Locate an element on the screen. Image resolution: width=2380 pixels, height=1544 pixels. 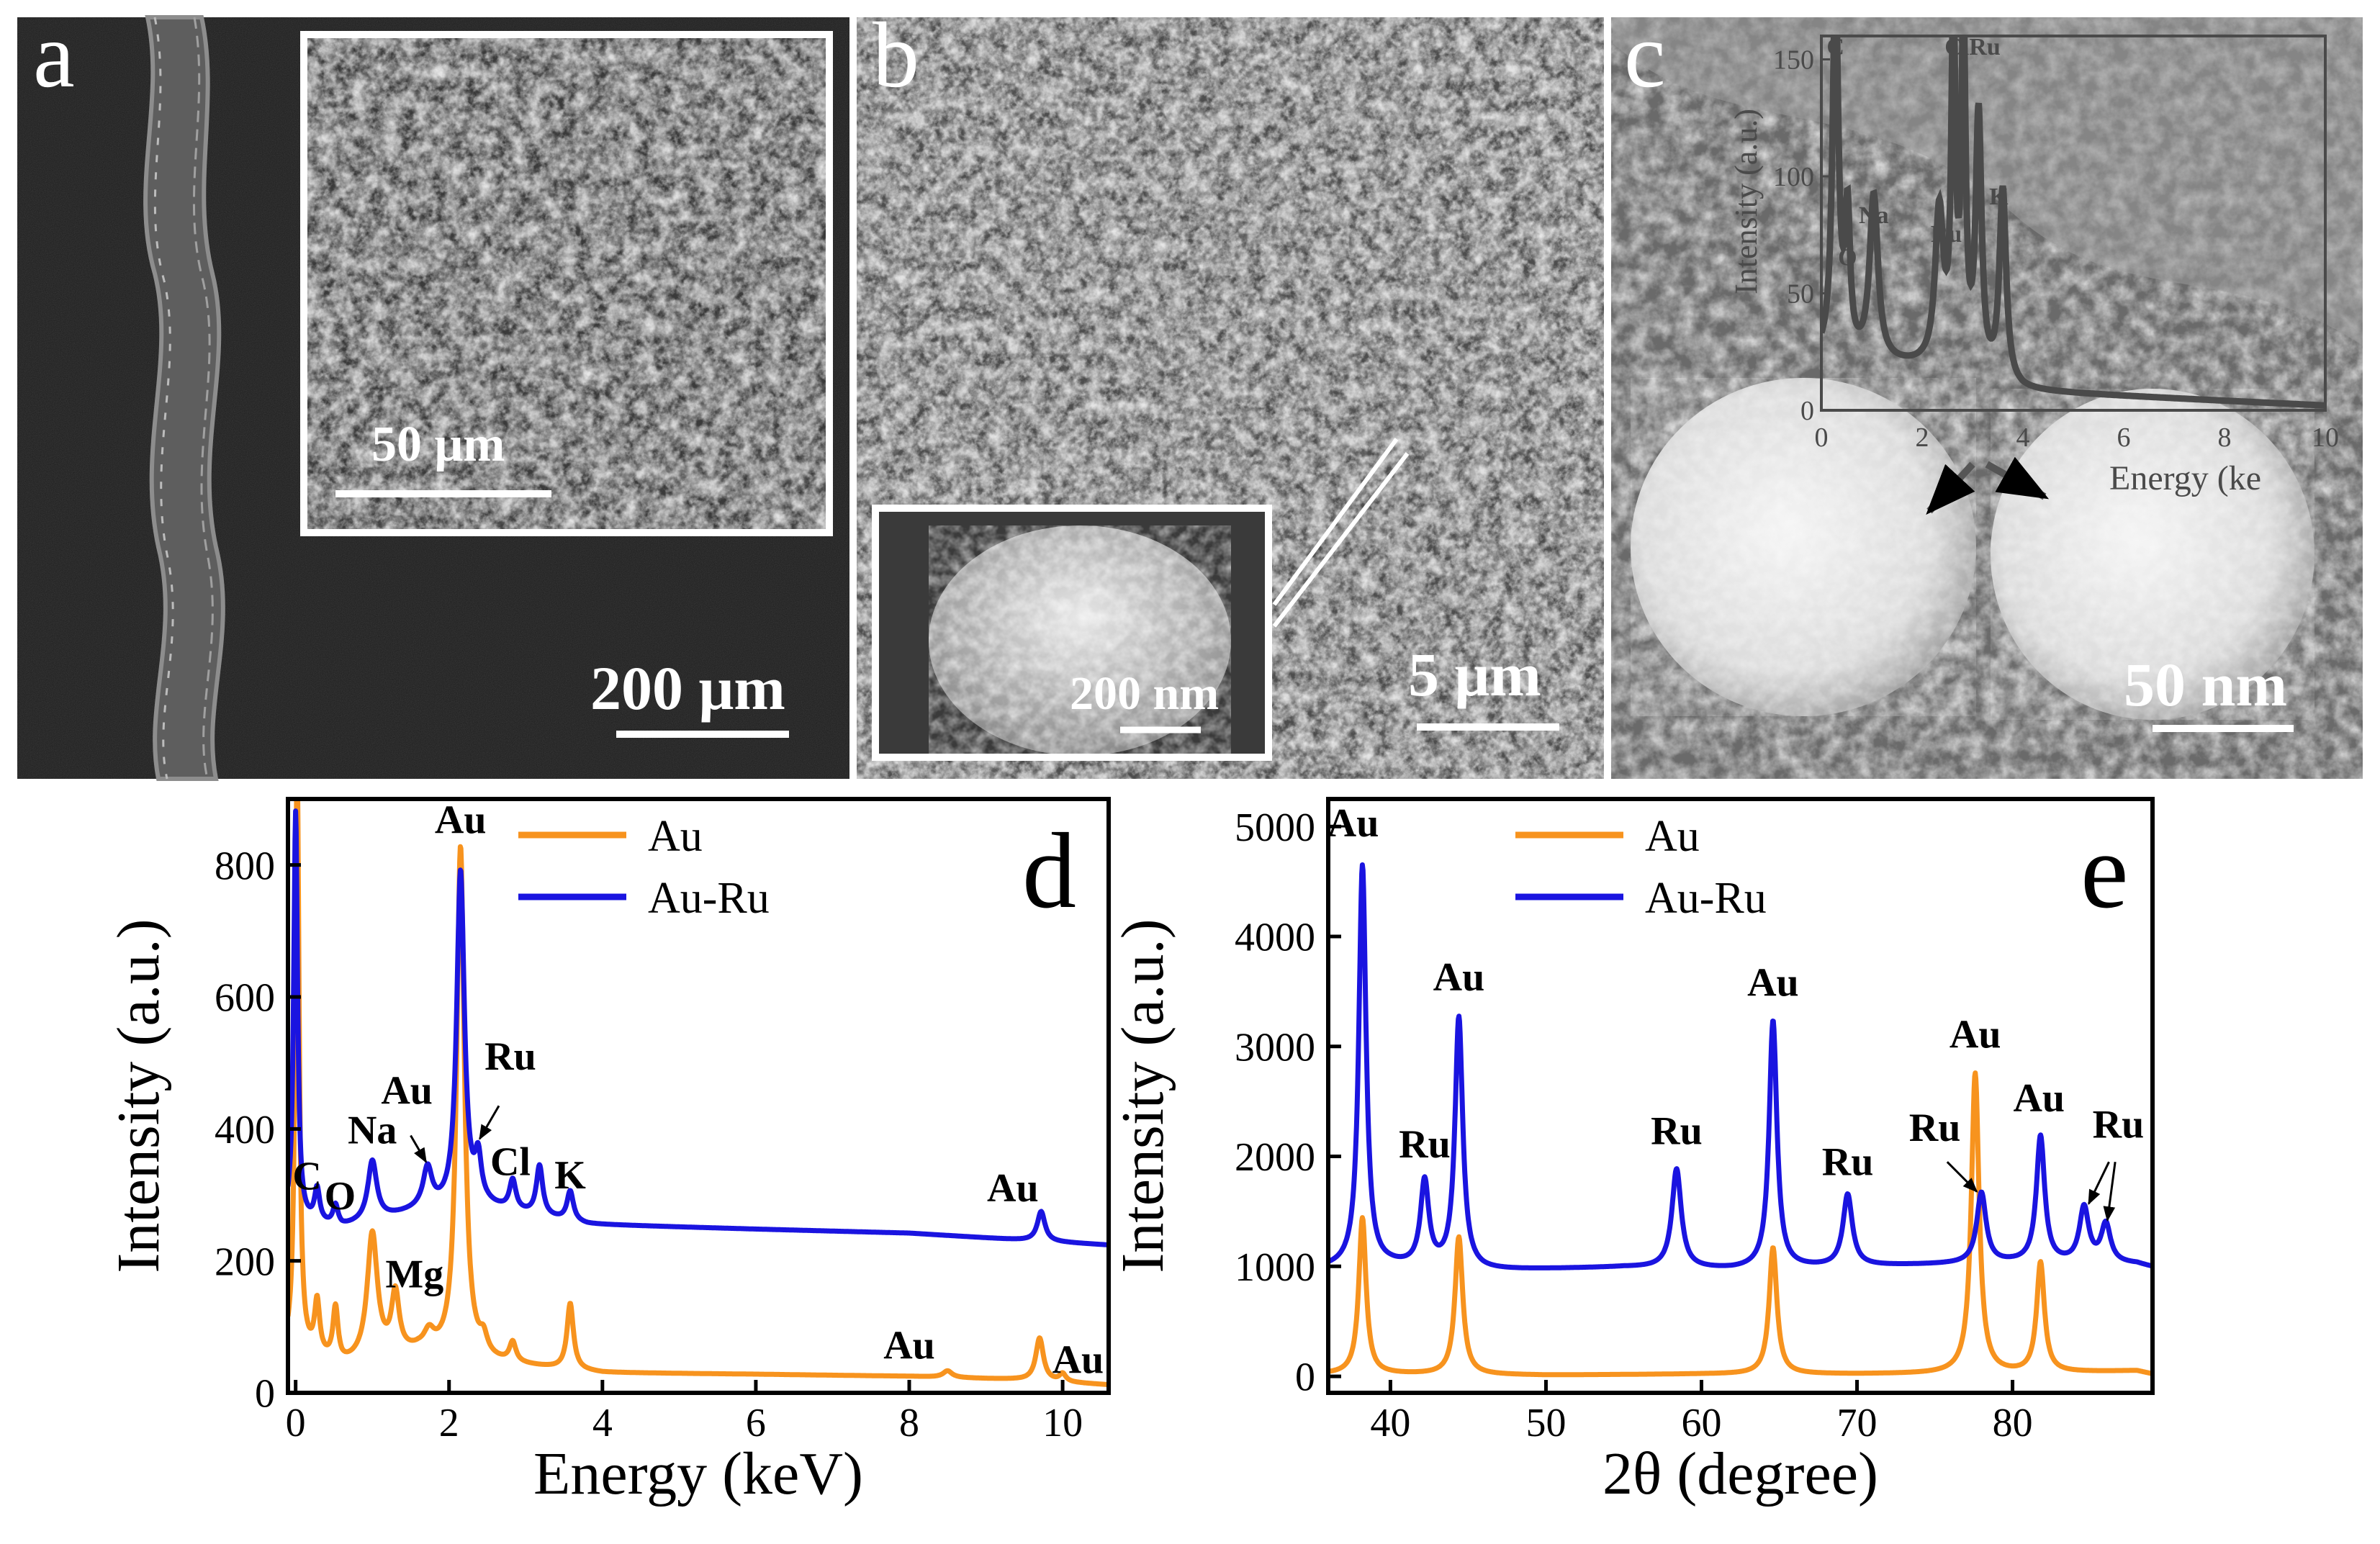
x-tick-label: 4 is located at coordinates (602, 1423).